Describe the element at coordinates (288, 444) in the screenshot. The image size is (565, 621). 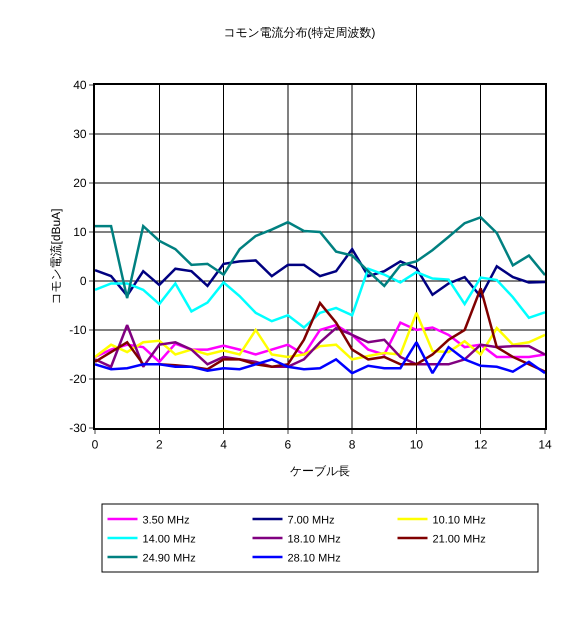
I see `x-tick-label: 6` at that location.